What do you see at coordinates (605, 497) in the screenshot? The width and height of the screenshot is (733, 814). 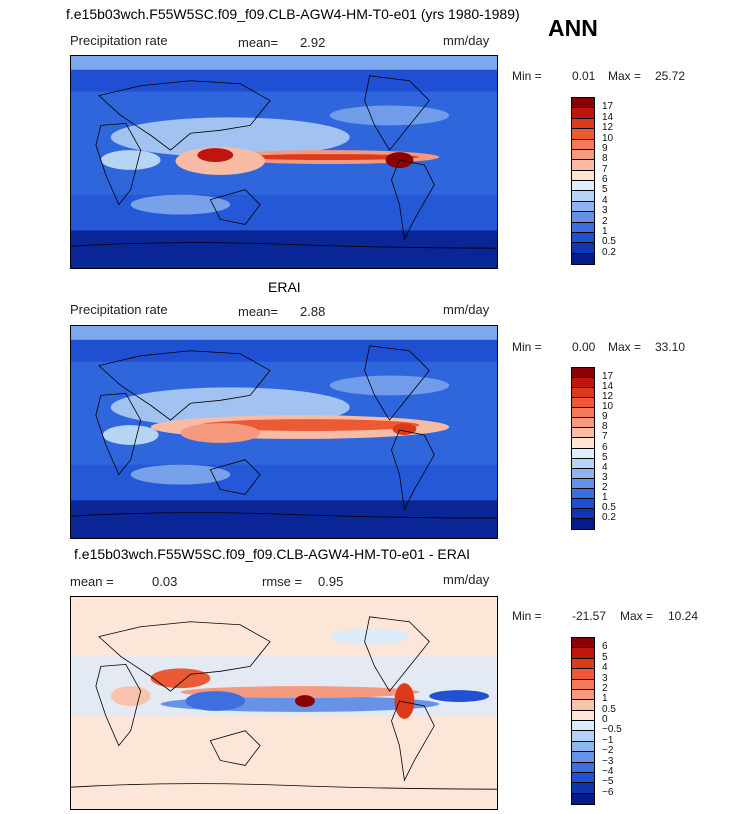 I see `panel2-colorbar-tick-label: 1` at bounding box center [605, 497].